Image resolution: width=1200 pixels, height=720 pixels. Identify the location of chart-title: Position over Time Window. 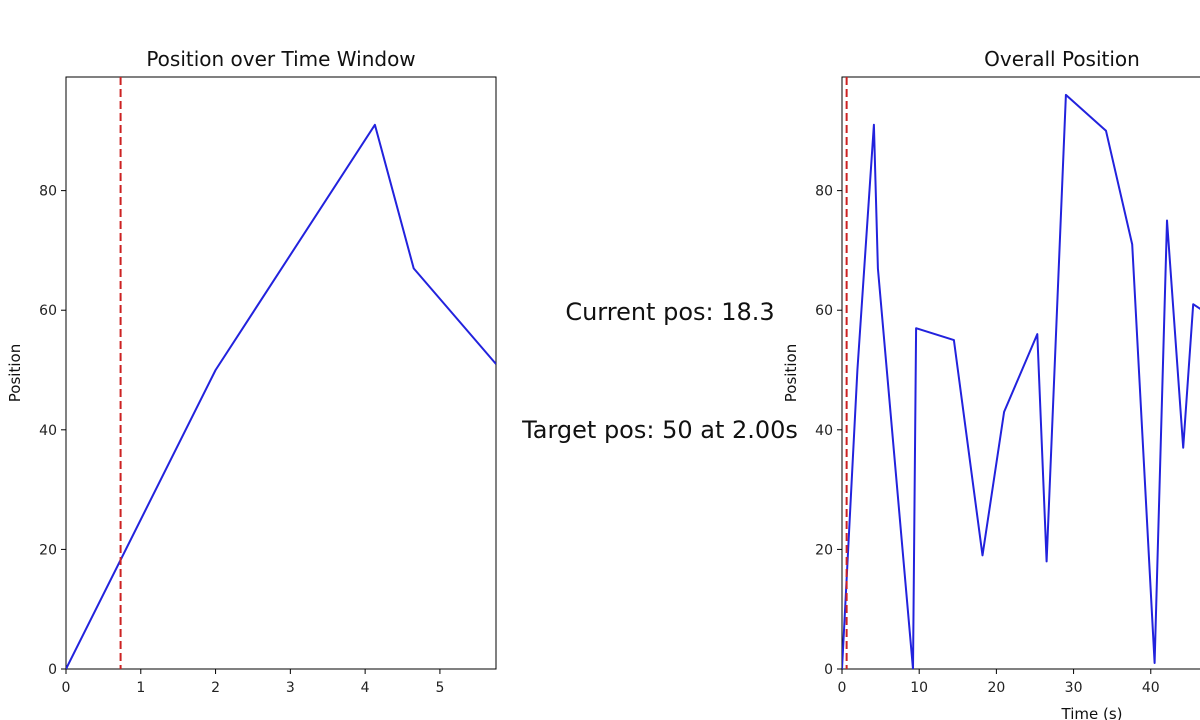
(280, 59).